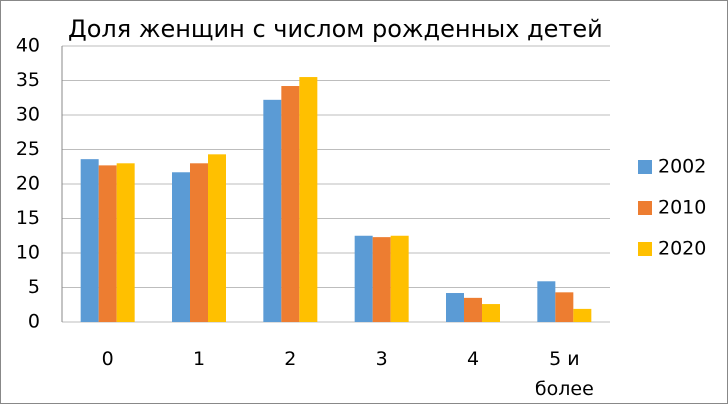 This screenshot has width=728, height=404. What do you see at coordinates (28, 46) in the screenshot?
I see `y-tick-label: 40` at bounding box center [28, 46].